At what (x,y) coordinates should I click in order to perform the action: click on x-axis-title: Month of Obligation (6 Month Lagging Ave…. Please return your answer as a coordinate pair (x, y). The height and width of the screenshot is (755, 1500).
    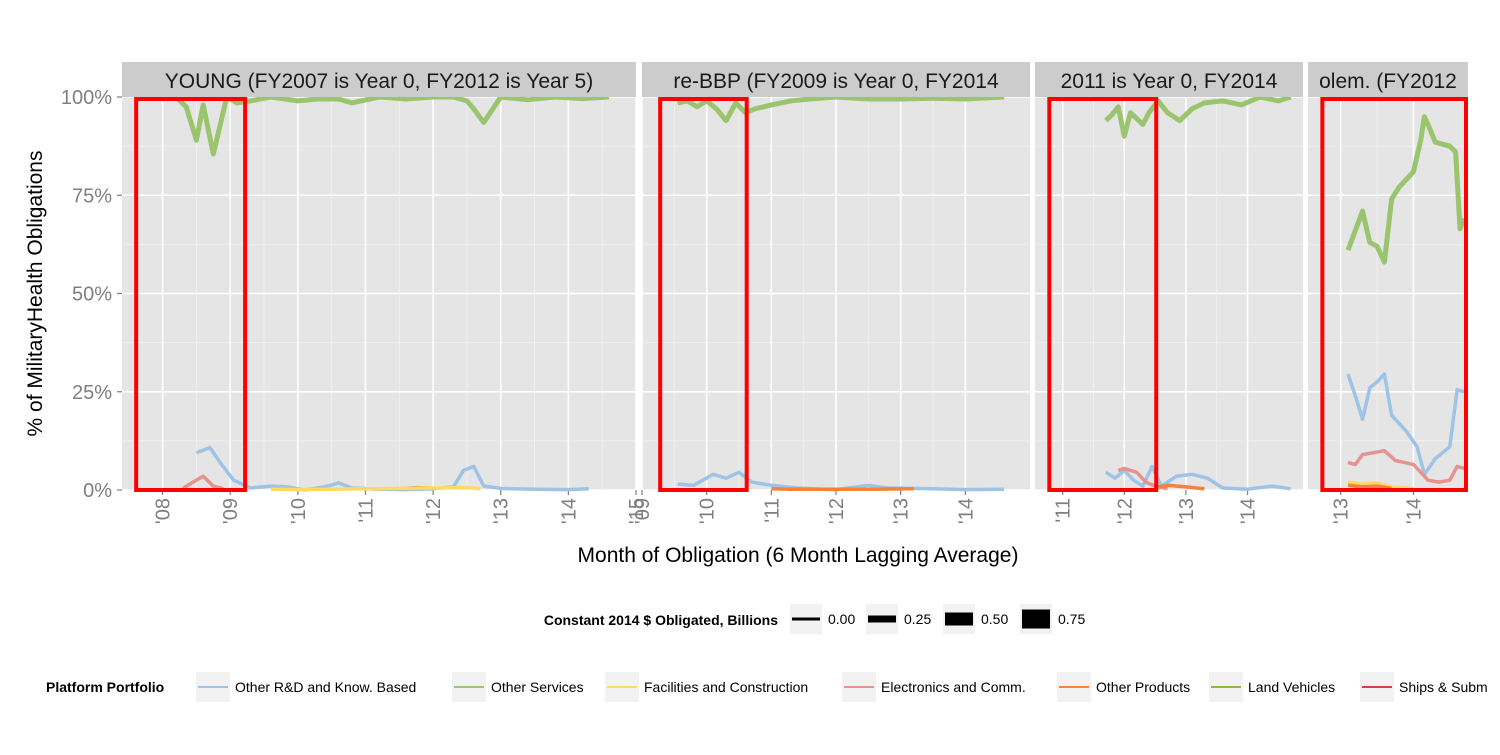
    Looking at the image, I should click on (798, 555).